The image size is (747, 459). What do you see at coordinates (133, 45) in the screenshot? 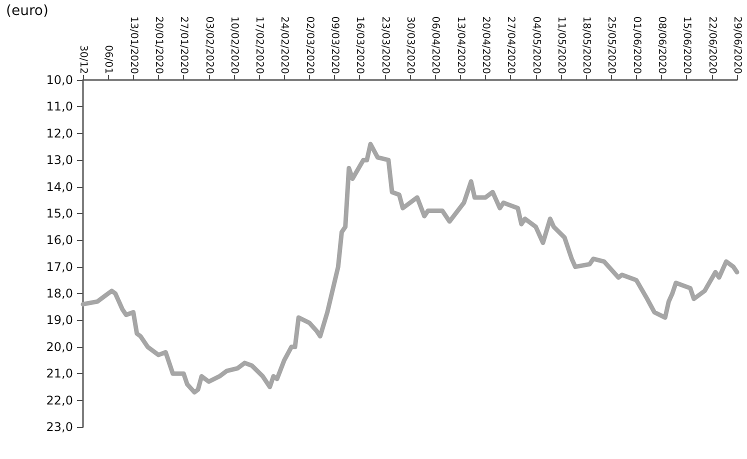
I see `x-tick-label: 13/01/2020` at bounding box center [133, 45].